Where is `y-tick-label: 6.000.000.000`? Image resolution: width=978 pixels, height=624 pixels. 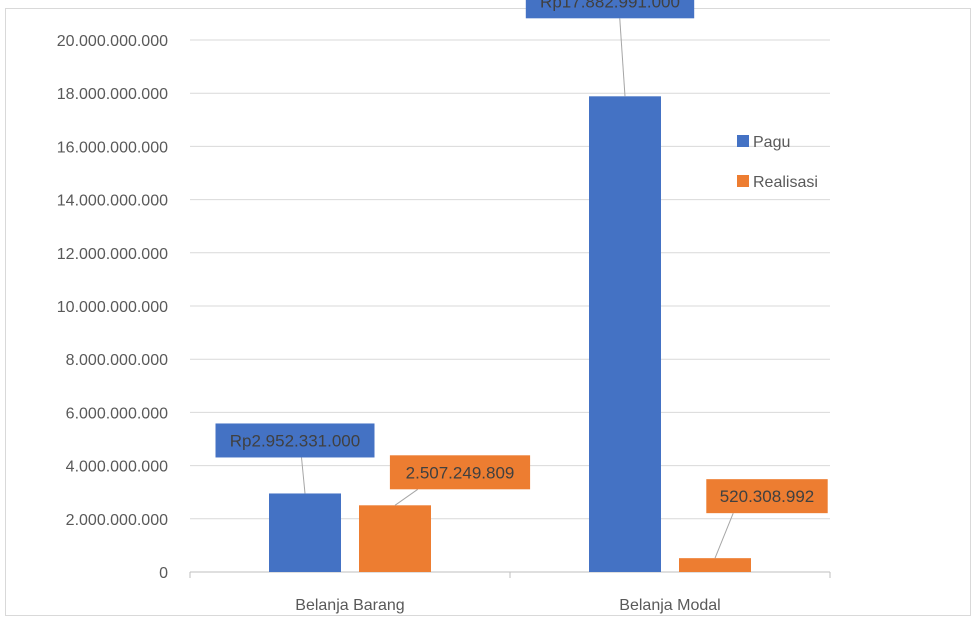 y-tick-label: 6.000.000.000 is located at coordinates (117, 413).